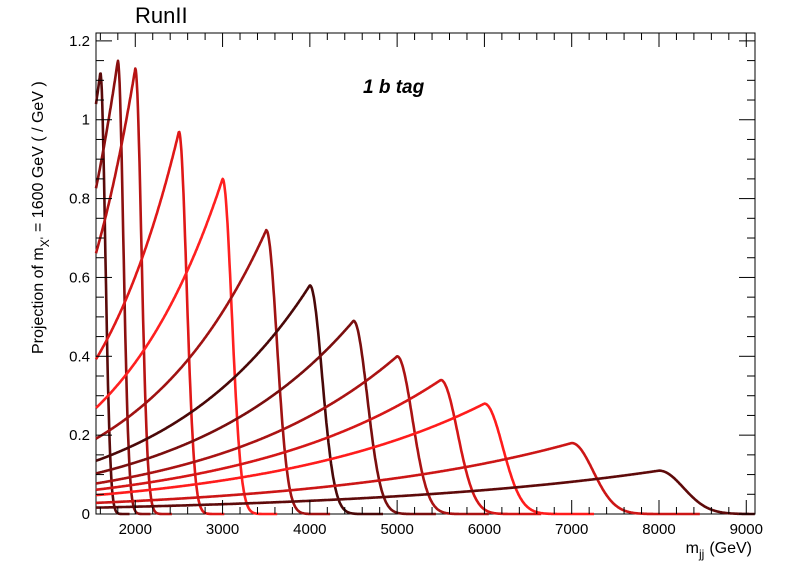 The width and height of the screenshot is (796, 572). Describe the element at coordinates (79, 356) in the screenshot. I see `y-tick-label: 0.4` at that location.